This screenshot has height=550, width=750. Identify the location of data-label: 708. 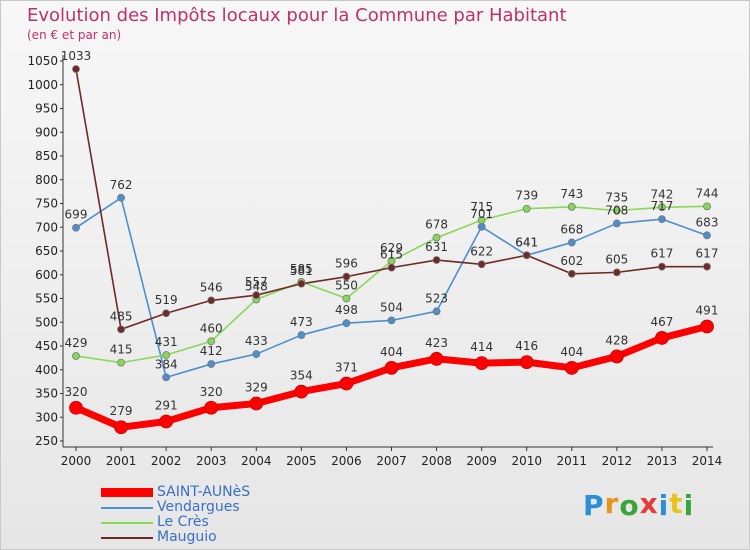
(616, 210).